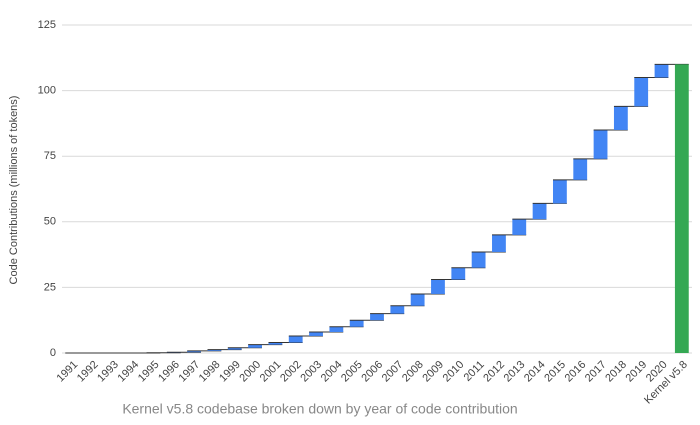 This screenshot has width=700, height=425. What do you see at coordinates (311, 372) in the screenshot?
I see `x-tick-label: 2003` at bounding box center [311, 372].